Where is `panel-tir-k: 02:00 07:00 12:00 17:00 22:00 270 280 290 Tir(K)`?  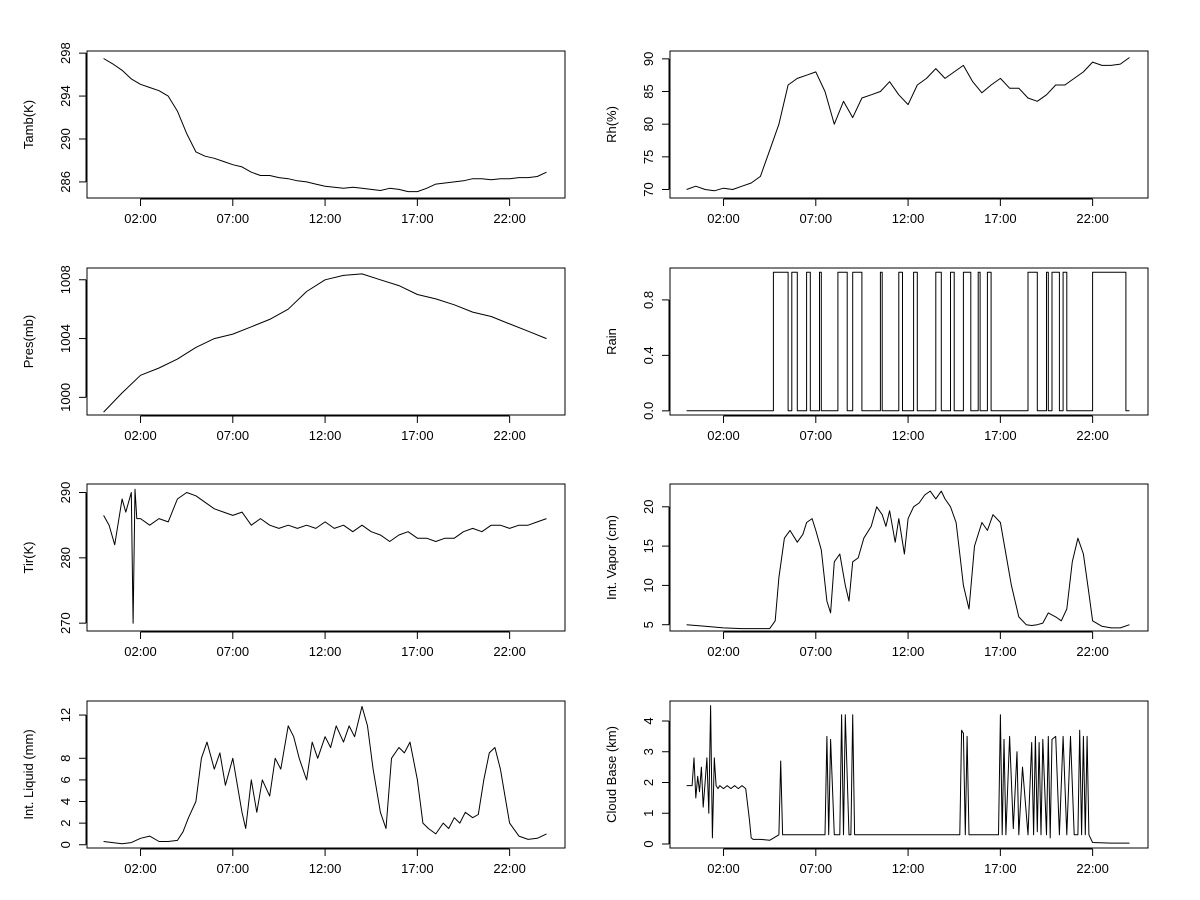
panel-tir-k: 02:00 07:00 12:00 17:00 22:00 270 280 290 Tir(K) is located at coordinates (293, 570).